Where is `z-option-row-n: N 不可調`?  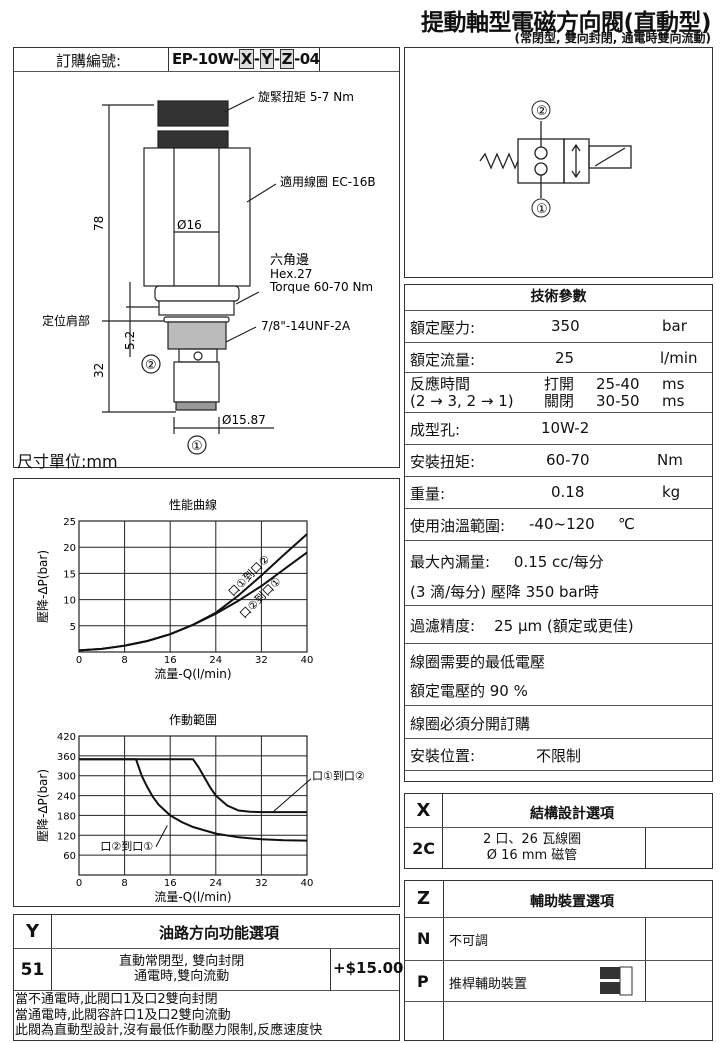 z-option-row-n: N 不可調 is located at coordinates (558, 939).